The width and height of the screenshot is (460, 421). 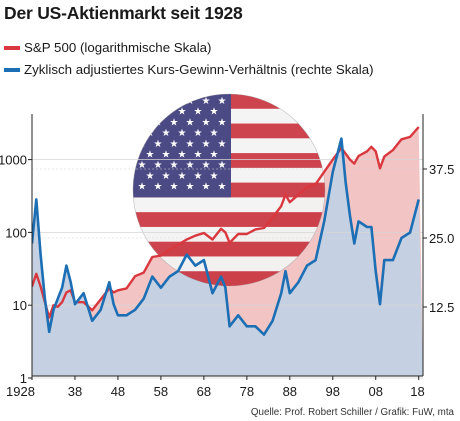 I want to click on x-axis-tick-label: 78, so click(x=247, y=391).